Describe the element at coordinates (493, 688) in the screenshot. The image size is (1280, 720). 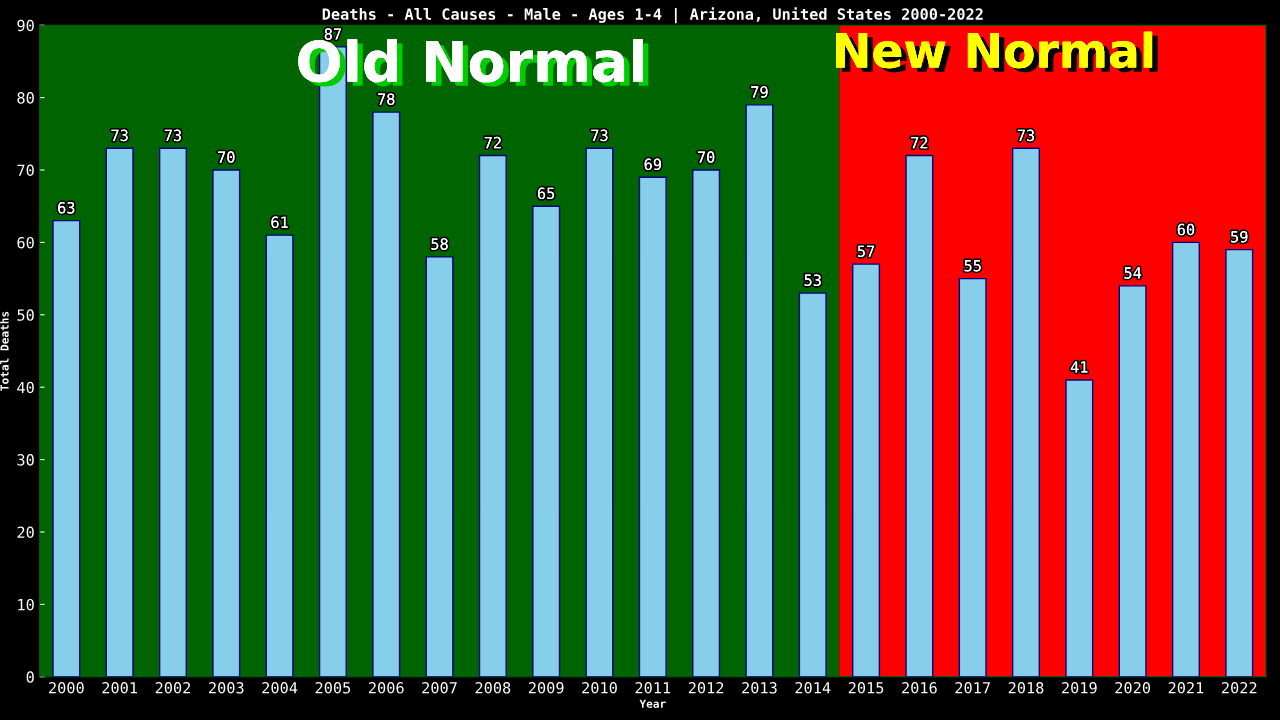
I see `x-tick-label: 2008` at that location.